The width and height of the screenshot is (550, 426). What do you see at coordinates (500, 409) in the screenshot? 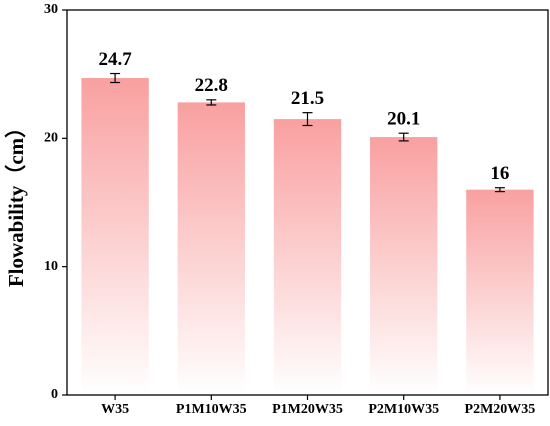
I see `x-tick-label: P2M20W35` at bounding box center [500, 409].